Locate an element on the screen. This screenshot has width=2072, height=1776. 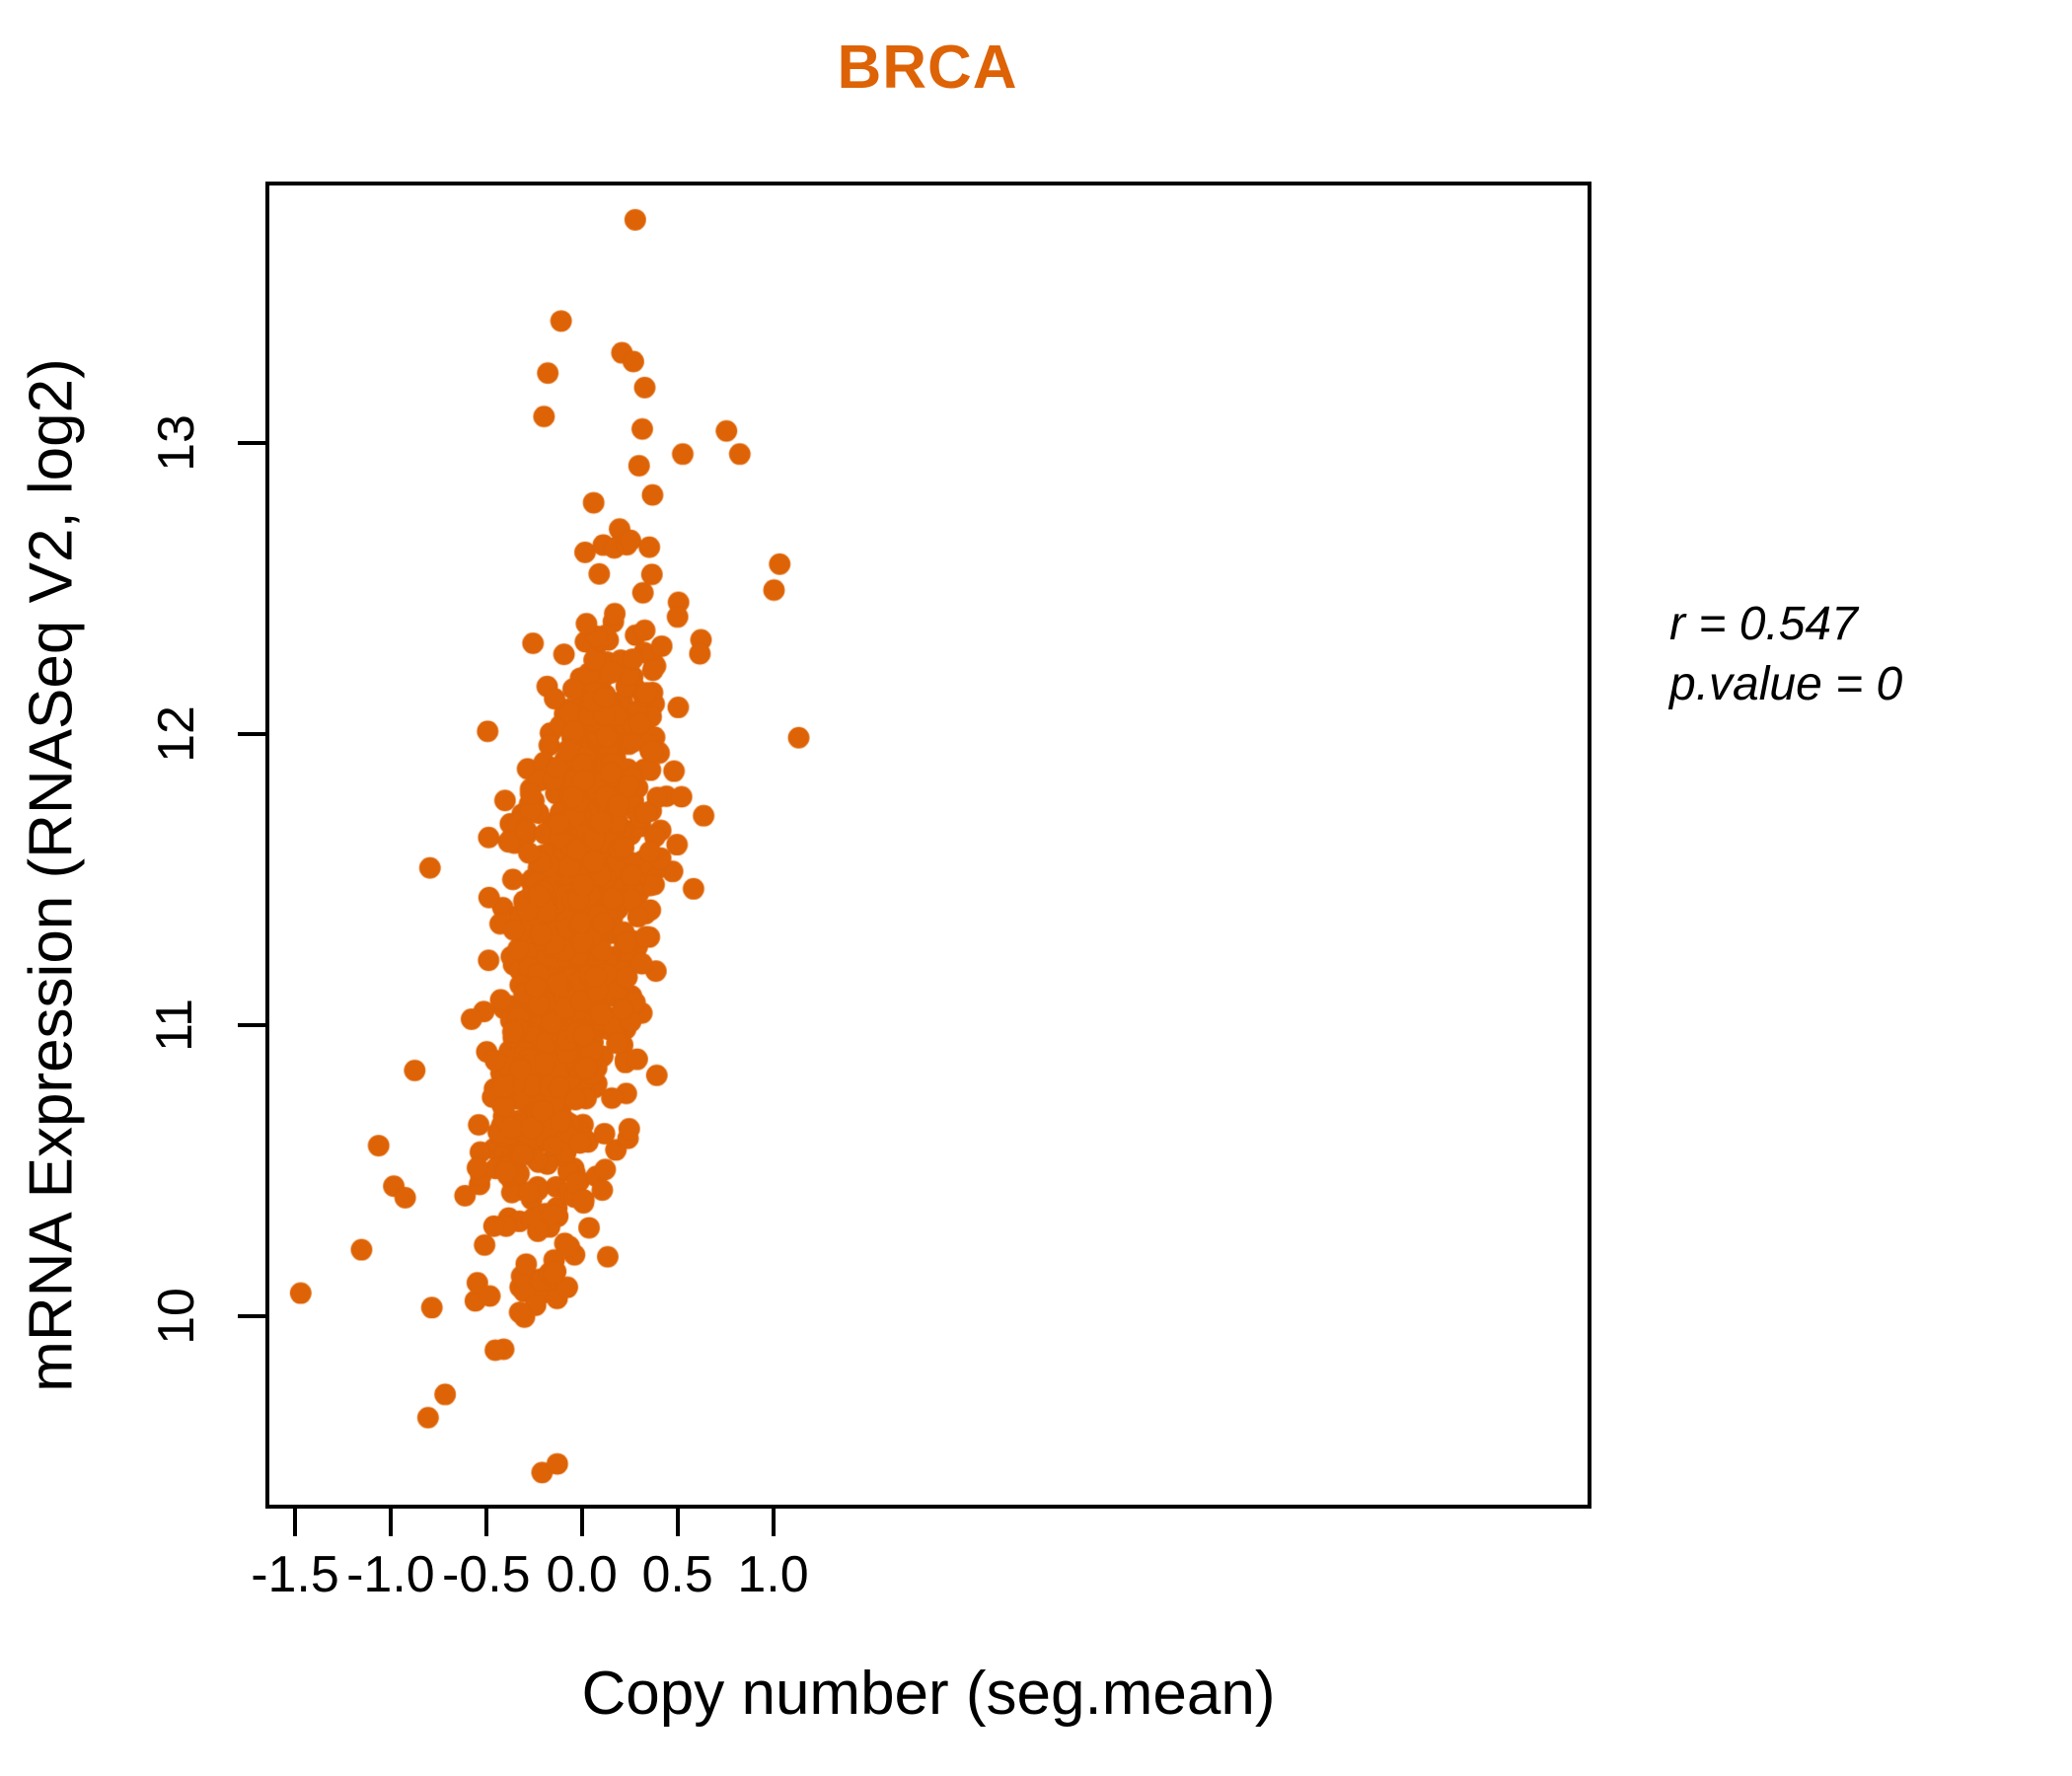
stats-annotation: r = 0.547 p.value = 0 is located at coordinates (1786, 655).